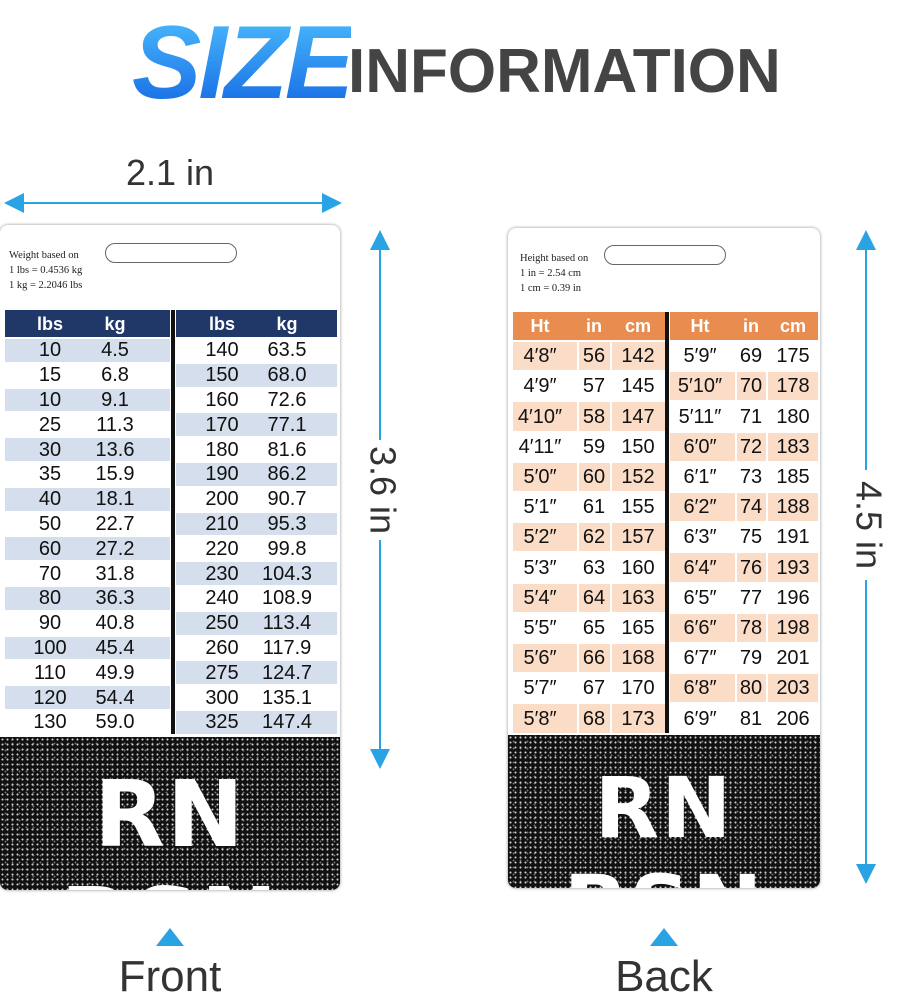 Image resolution: width=919 pixels, height=1002 pixels. I want to click on table-cell: 64, so click(594, 597).